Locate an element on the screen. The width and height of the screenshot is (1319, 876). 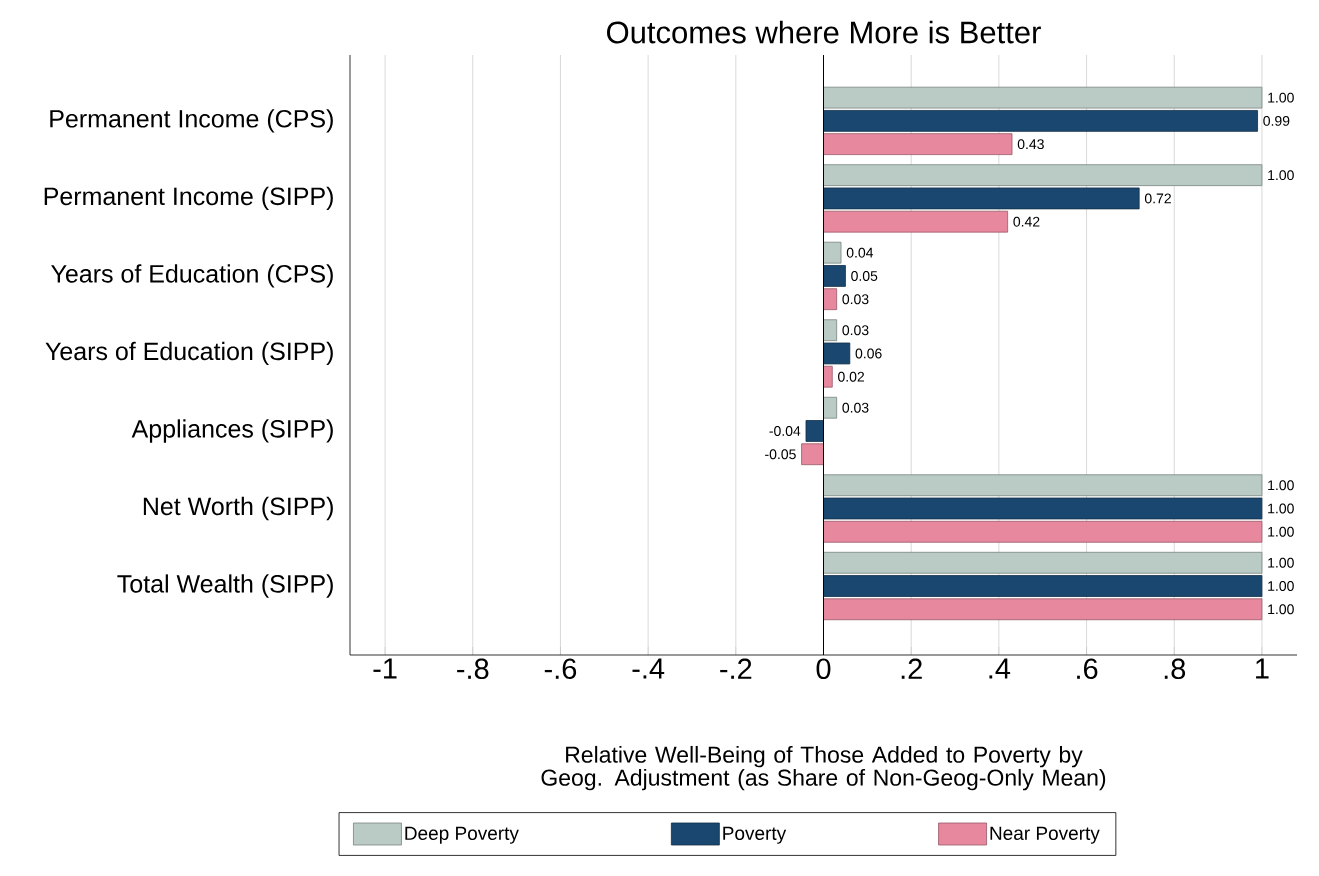
y-tick-label: Permanent Income (CPS) is located at coordinates (191, 121).